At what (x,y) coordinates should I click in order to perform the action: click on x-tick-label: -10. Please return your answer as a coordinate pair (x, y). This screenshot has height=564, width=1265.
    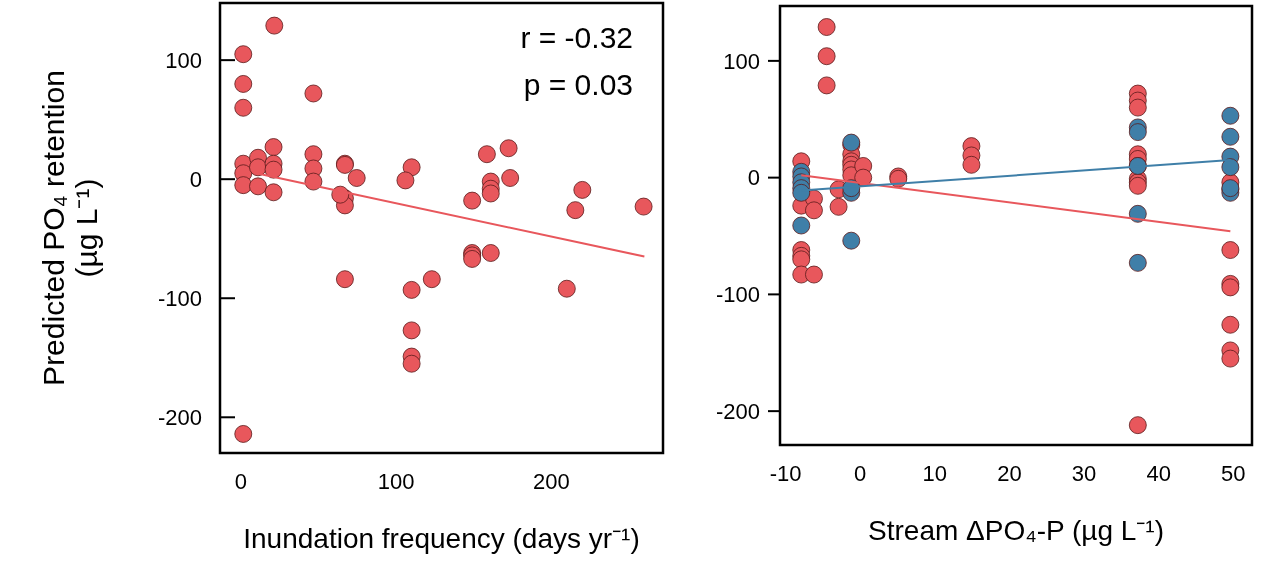
    Looking at the image, I should click on (785, 473).